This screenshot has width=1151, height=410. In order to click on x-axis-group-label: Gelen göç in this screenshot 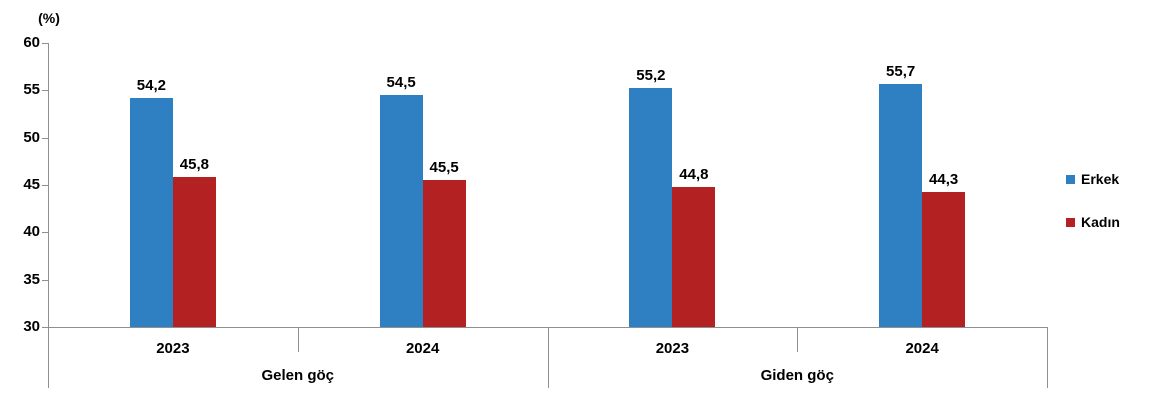, I will do `click(298, 375)`.